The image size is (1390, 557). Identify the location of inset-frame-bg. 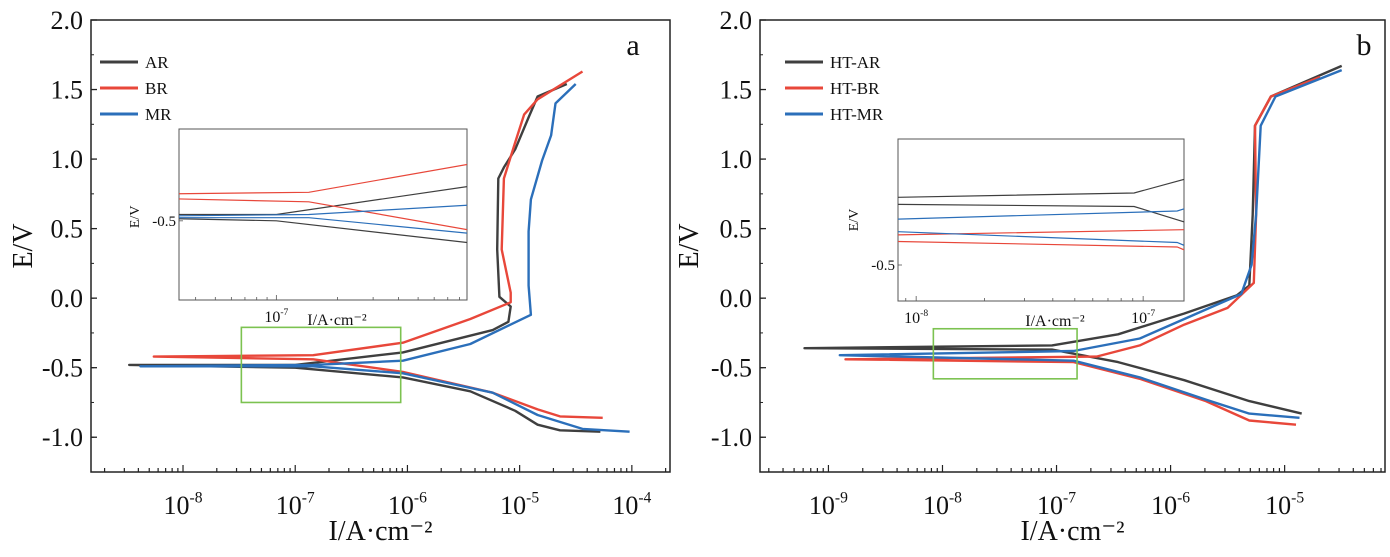
(1041, 220).